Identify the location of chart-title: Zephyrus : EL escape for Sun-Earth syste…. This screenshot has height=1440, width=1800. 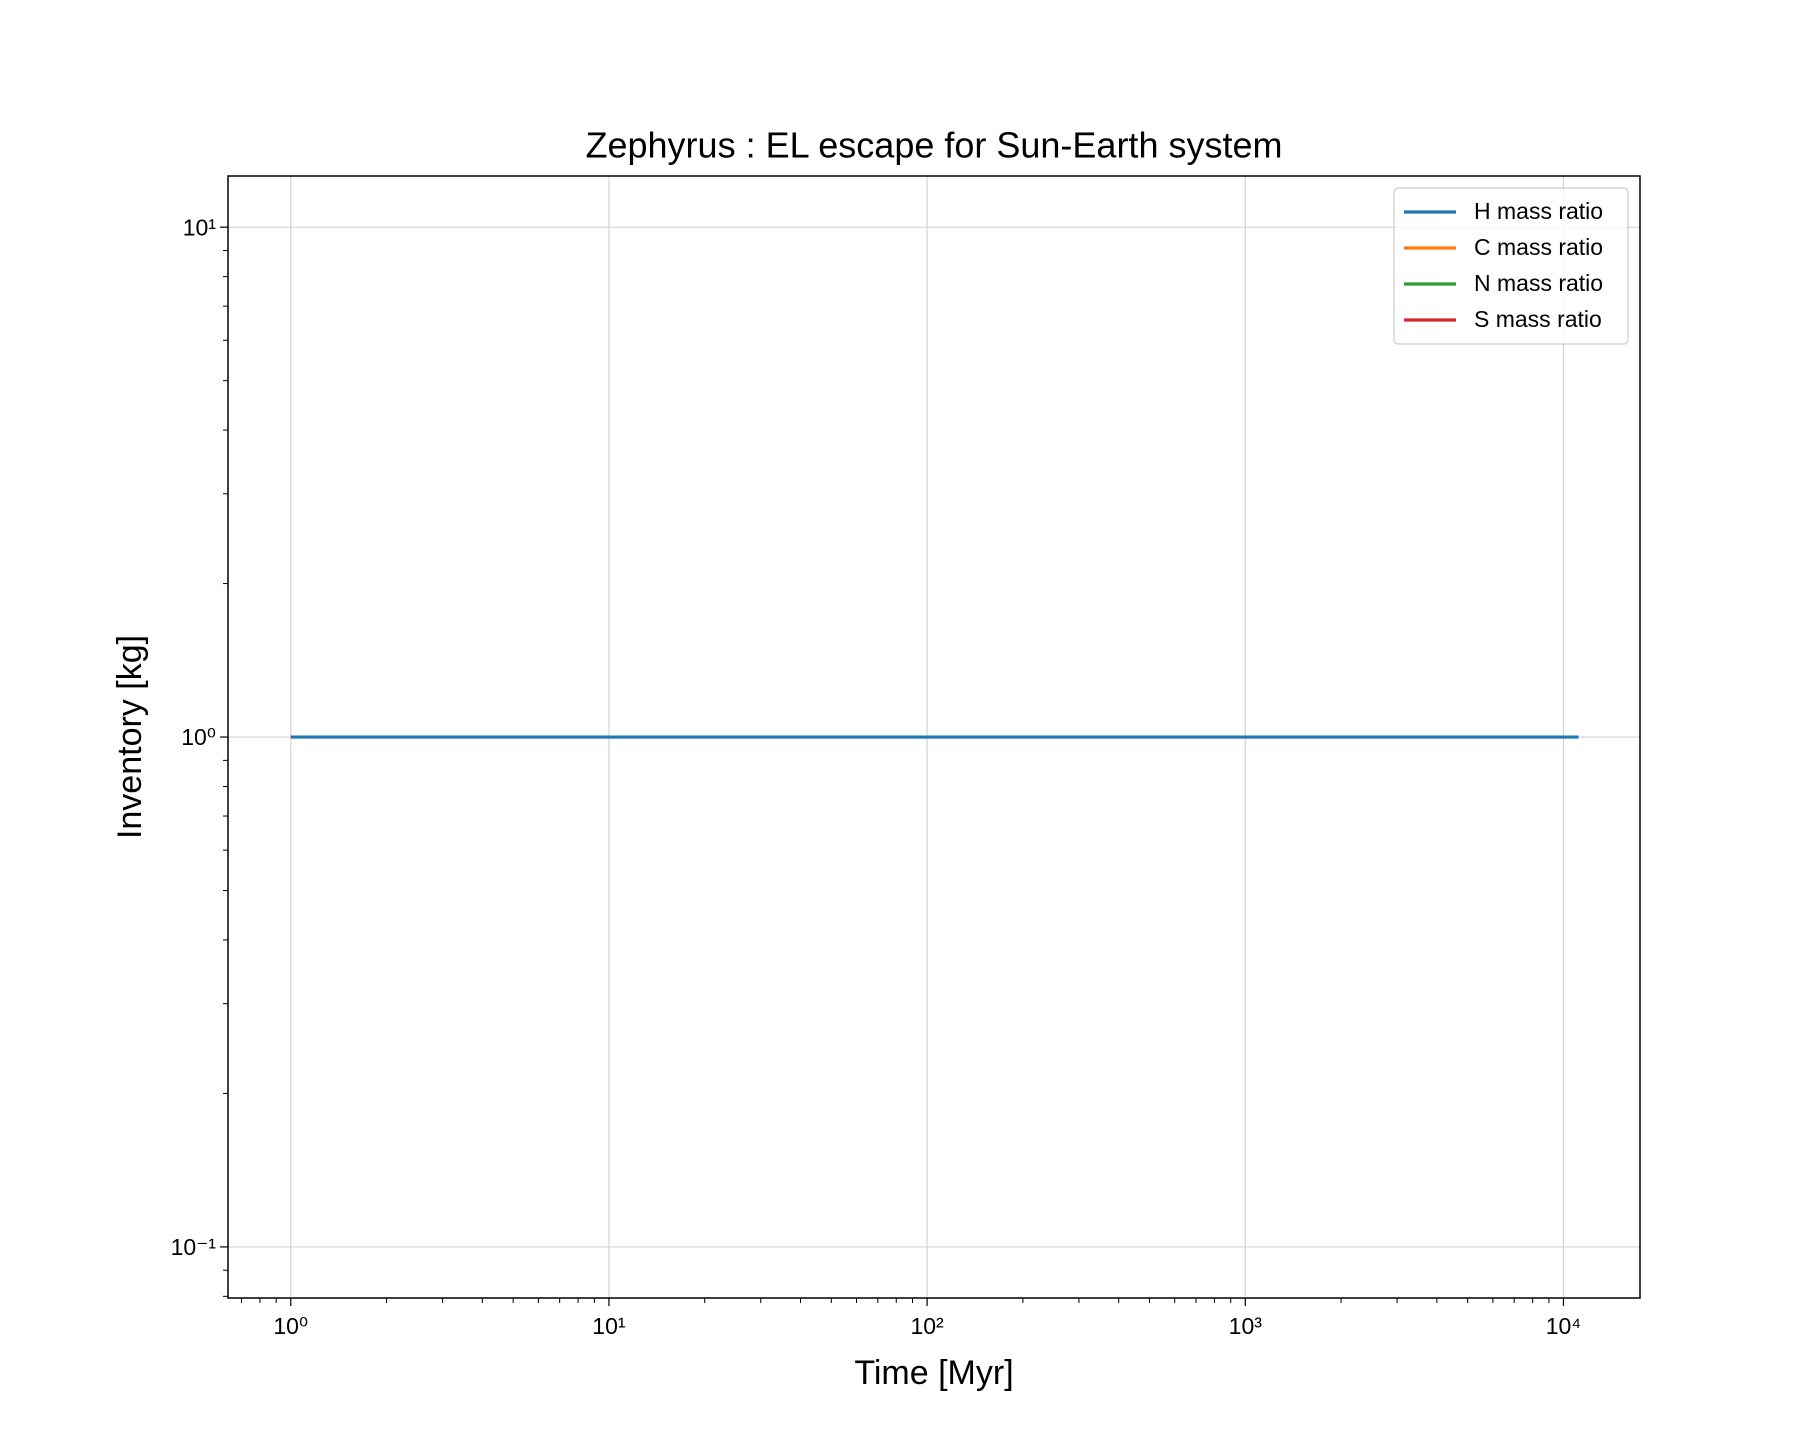
(934, 145).